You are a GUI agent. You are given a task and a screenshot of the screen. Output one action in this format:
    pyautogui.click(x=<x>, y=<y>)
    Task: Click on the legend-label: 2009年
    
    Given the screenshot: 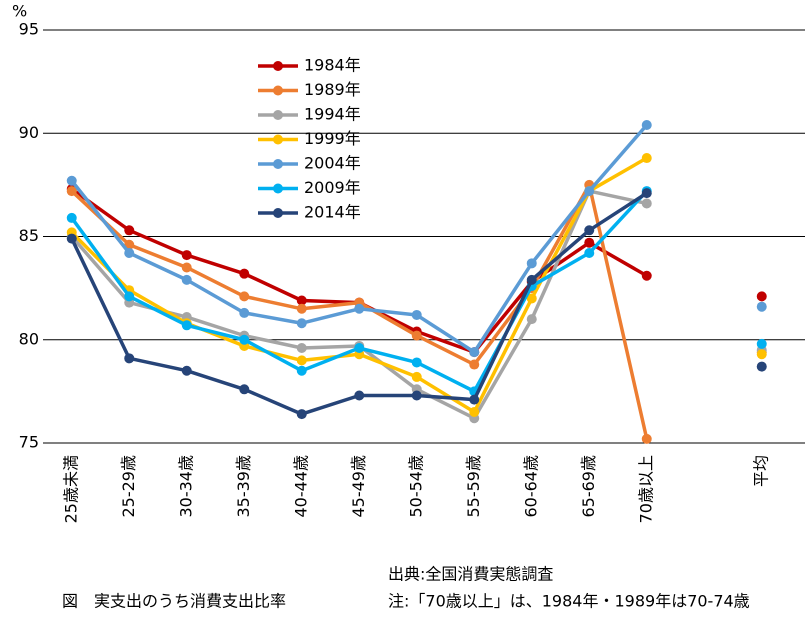 What is the action you would take?
    pyautogui.click(x=332, y=187)
    